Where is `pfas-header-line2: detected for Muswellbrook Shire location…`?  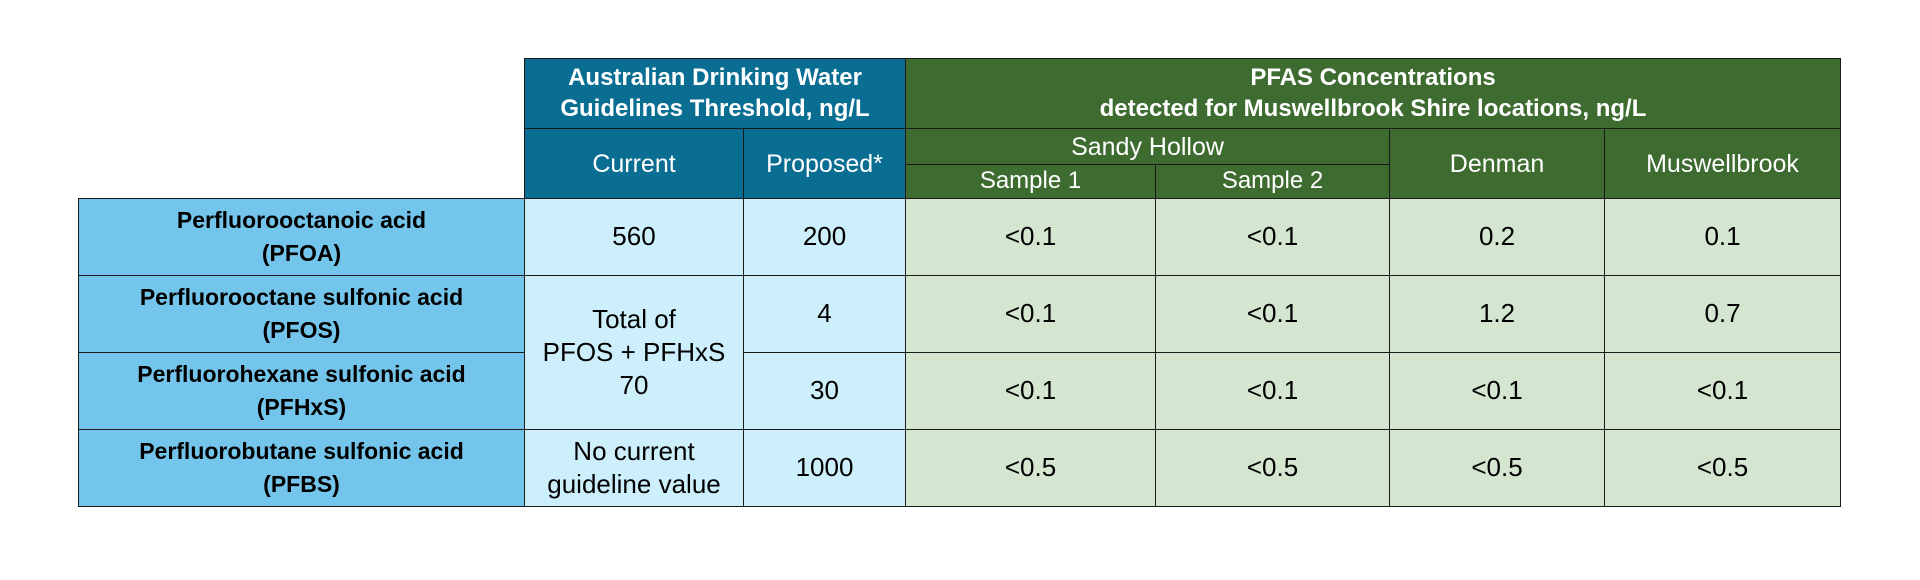
pfas-header-line2: detected for Muswellbrook Shire location… is located at coordinates (1373, 108).